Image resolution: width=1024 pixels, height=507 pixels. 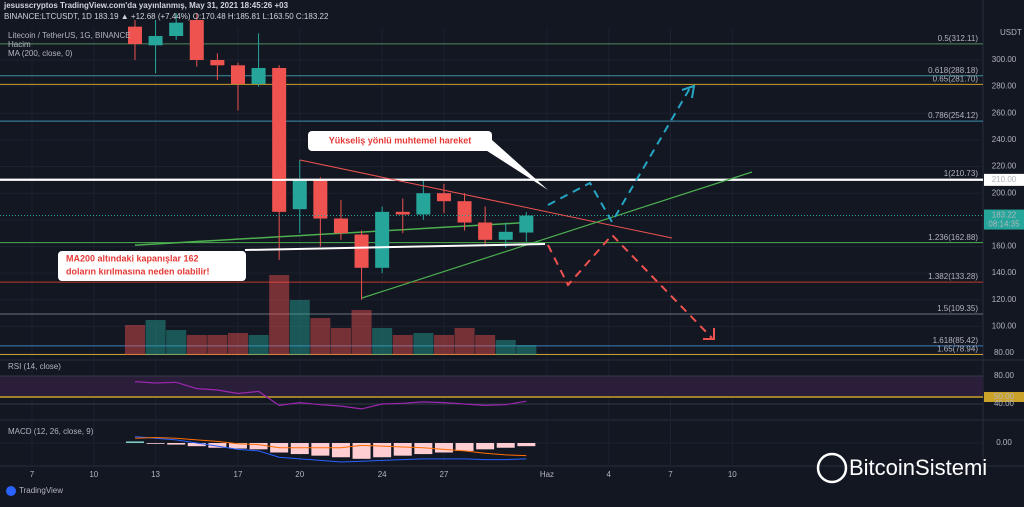 I want to click on y-tick-label: 300.00, so click(x=1004, y=59).